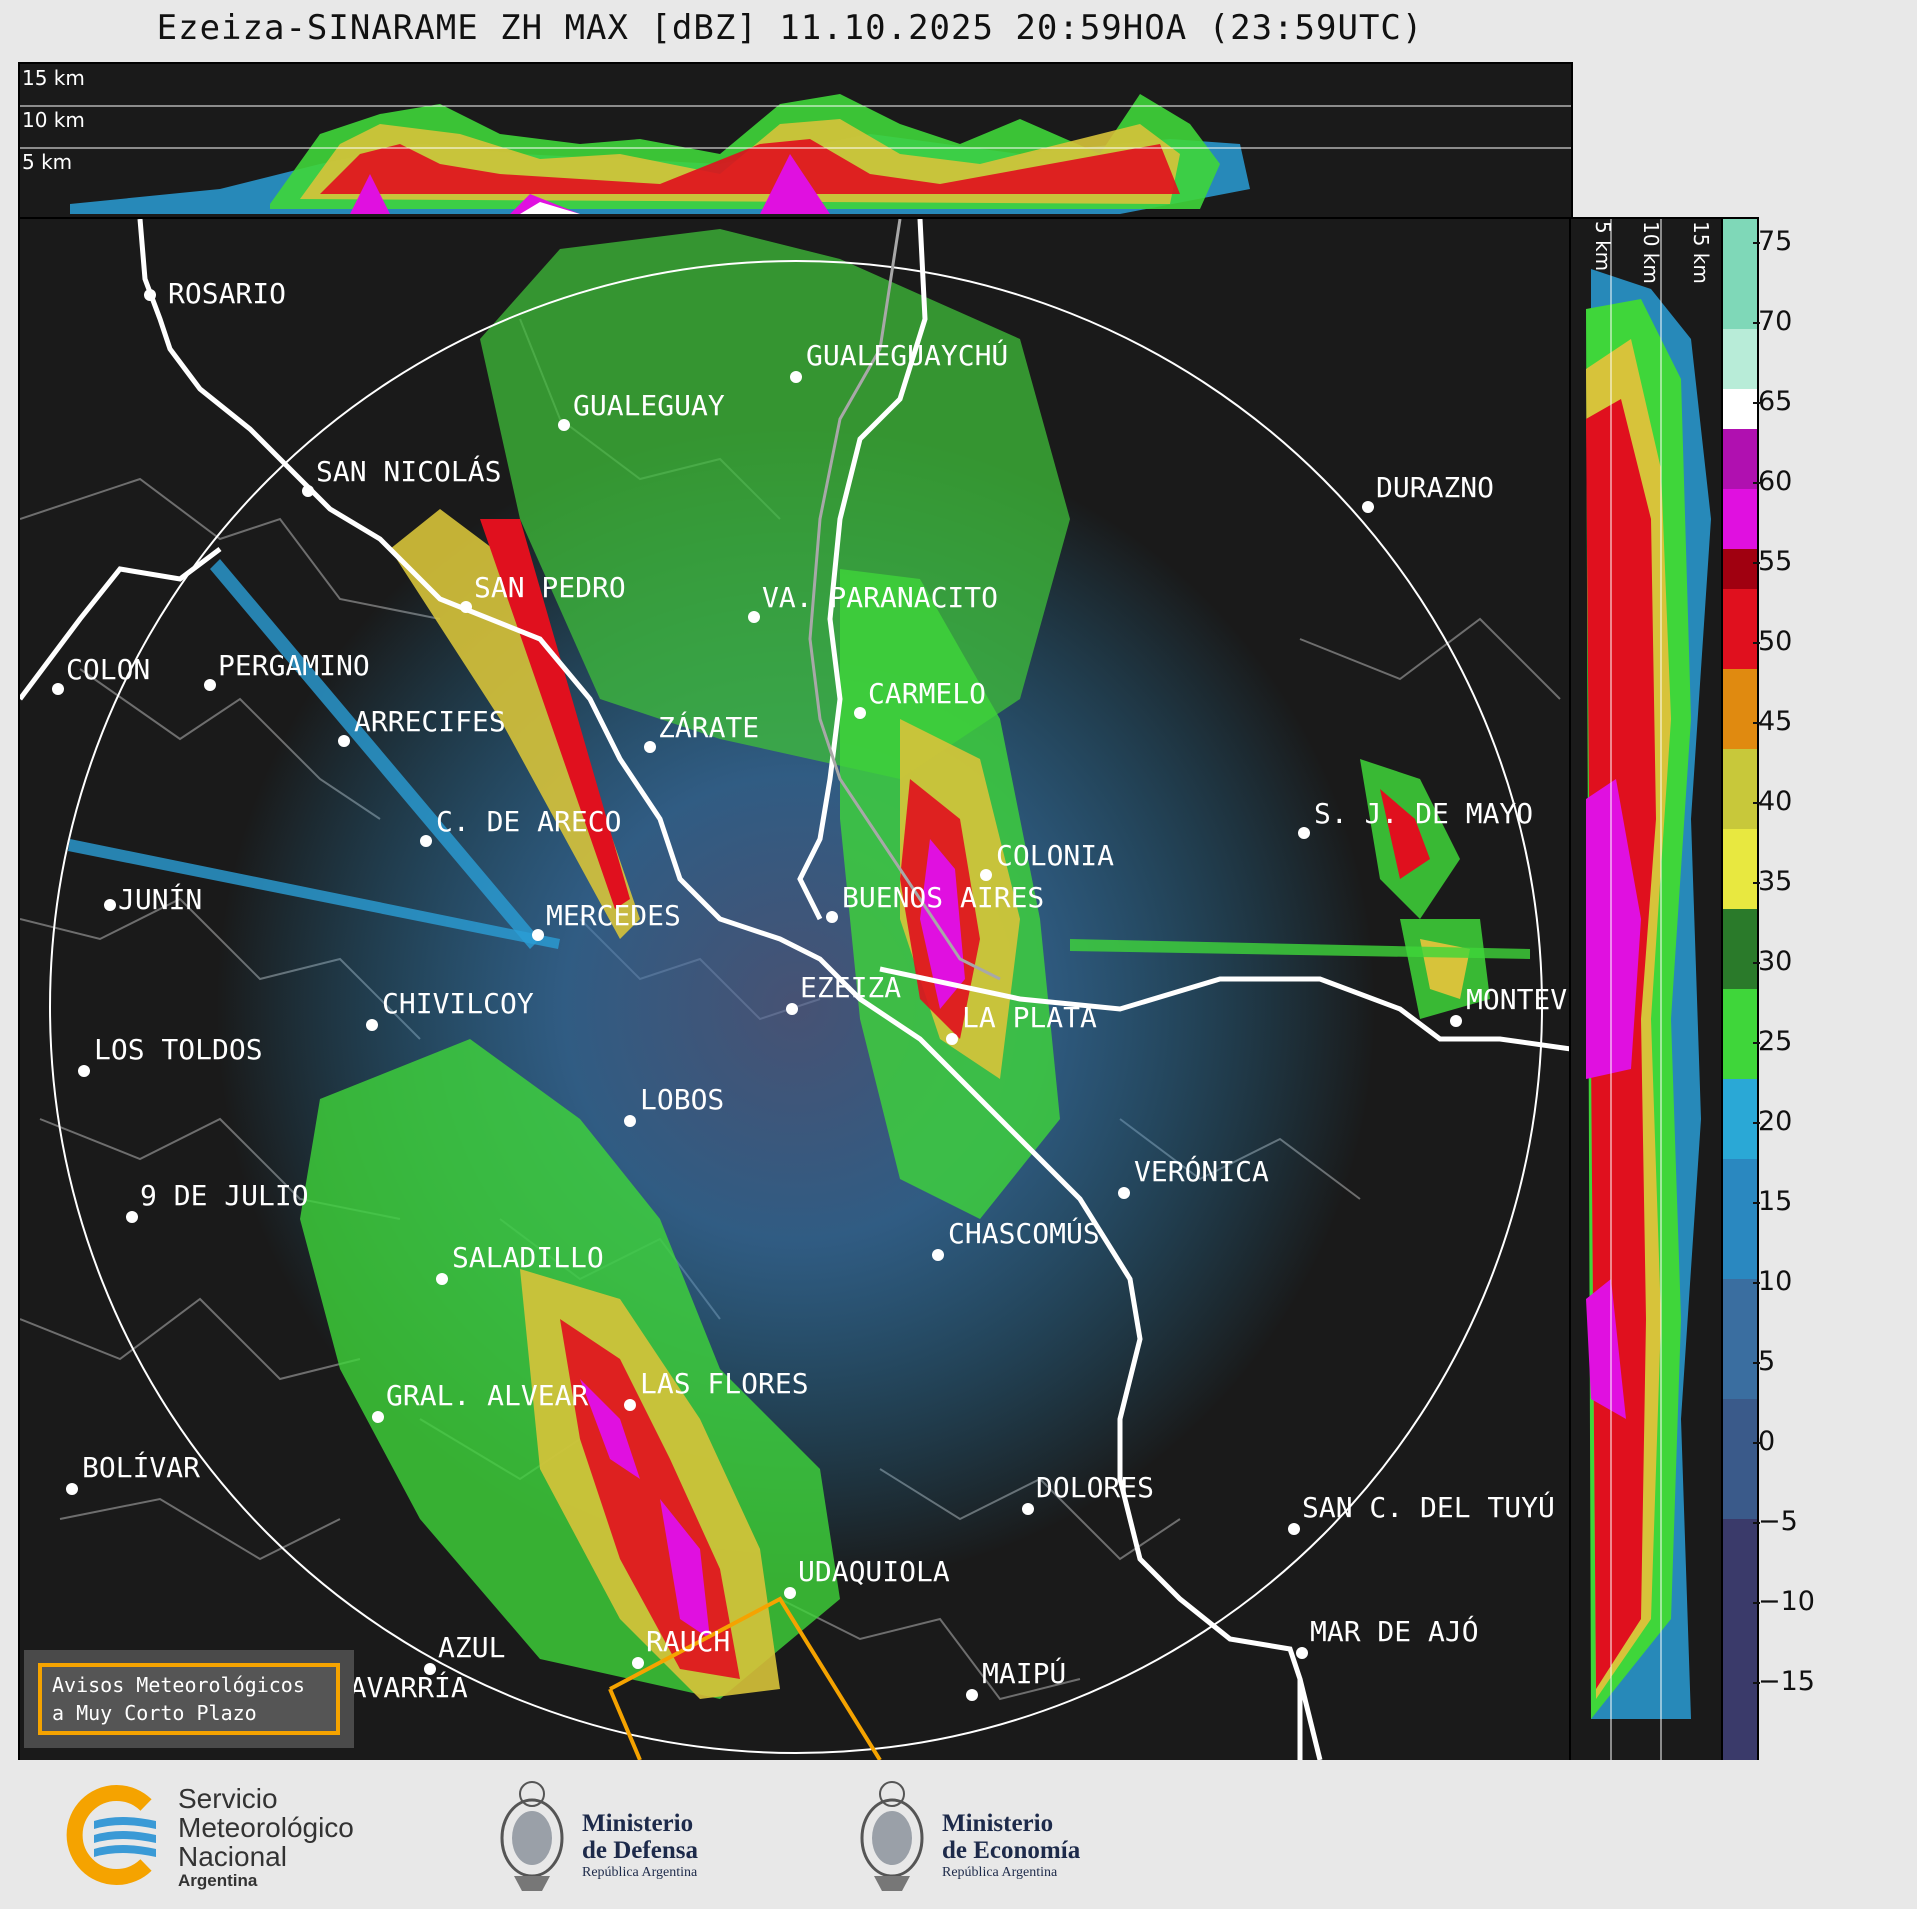  I want to click on city-label: SAN C. DEL TUYÚ, so click(1428, 1507).